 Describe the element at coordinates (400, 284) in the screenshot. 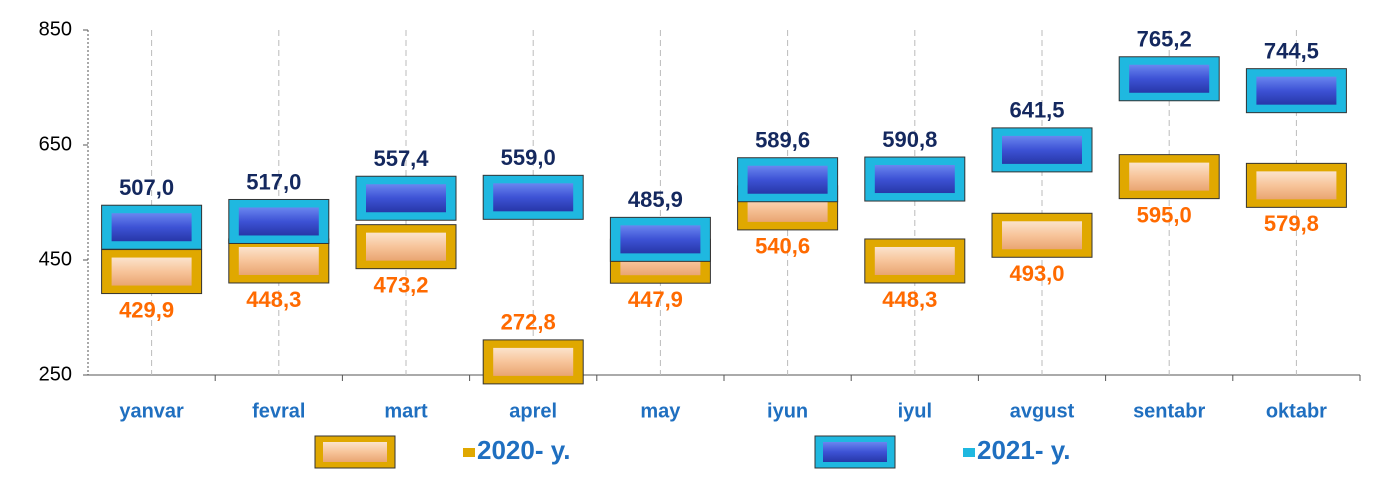

I see `value-label: 473,2` at that location.